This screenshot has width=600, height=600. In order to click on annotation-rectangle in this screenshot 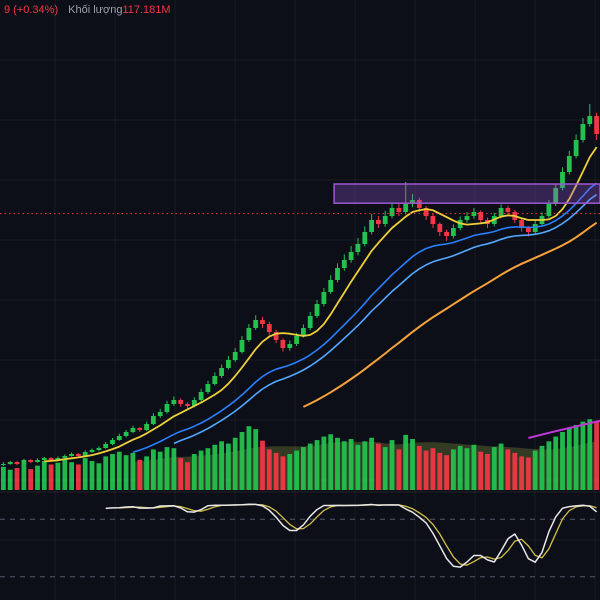, I will do `click(466, 193)`.